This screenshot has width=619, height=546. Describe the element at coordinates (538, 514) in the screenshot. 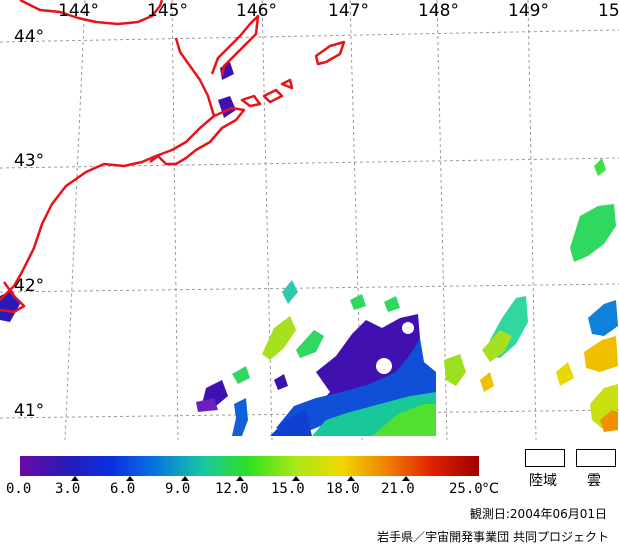

I see `observation-date: 観測日:2004年06月01日` at that location.